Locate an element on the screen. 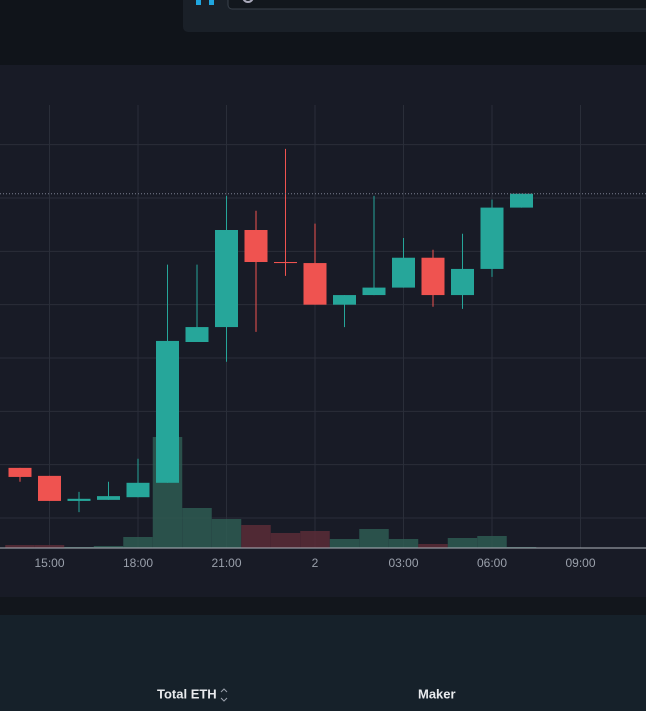 Image resolution: width=646 pixels, height=711 pixels. x-tick-label: 15:00 is located at coordinates (49, 563).